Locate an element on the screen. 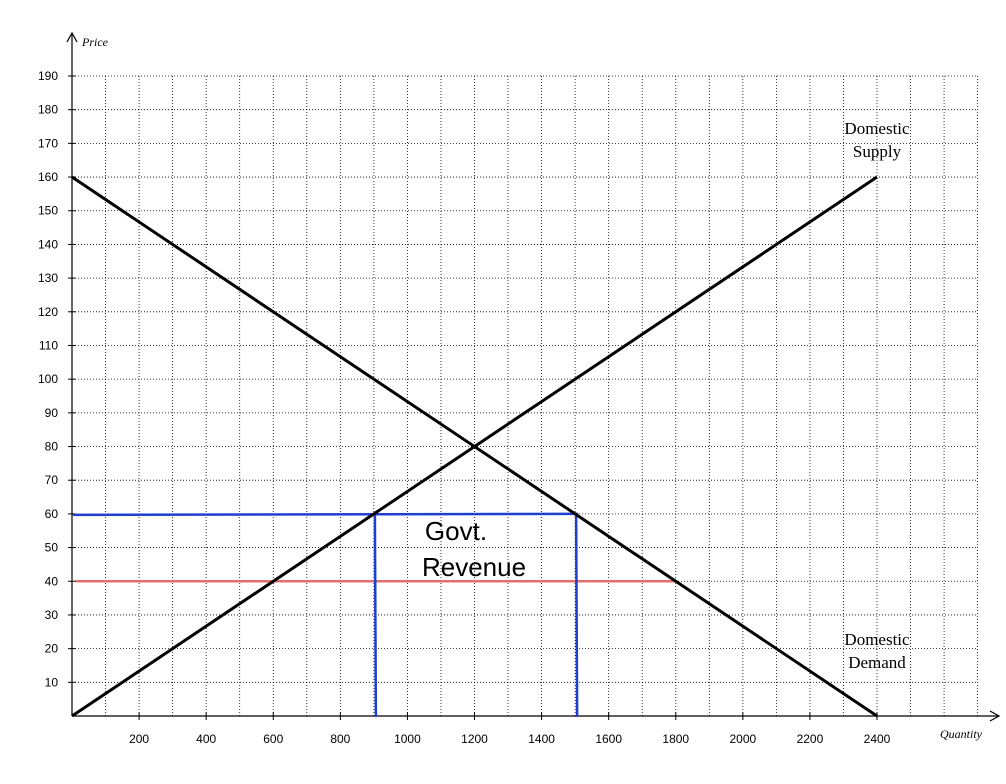  y-axis-title: Price is located at coordinates (95, 42).